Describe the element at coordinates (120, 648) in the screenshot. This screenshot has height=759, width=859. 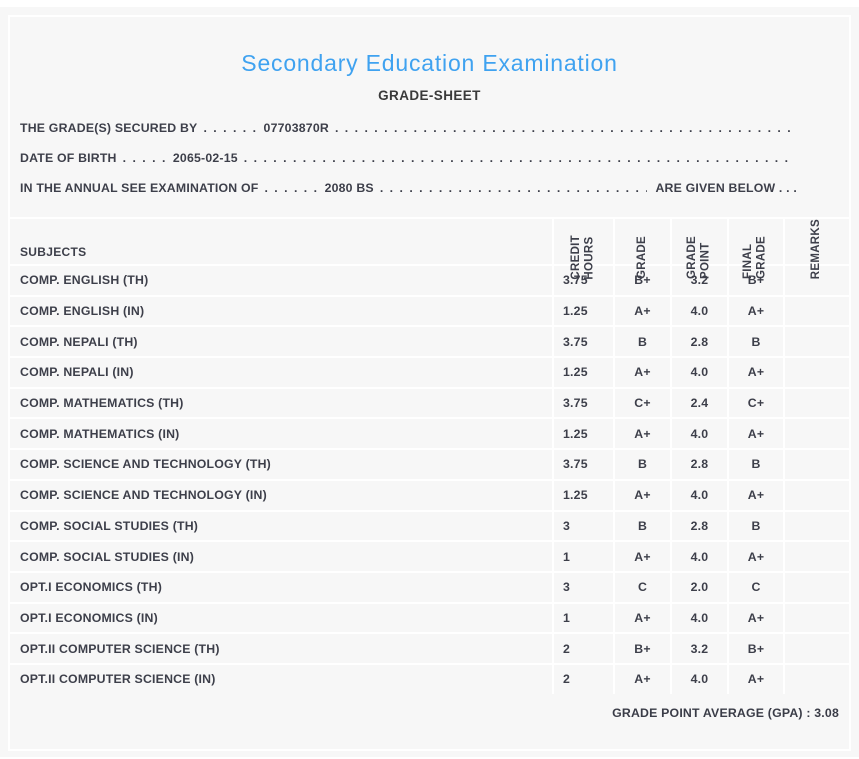
I see `subject-cell: OPT.II COMPUTER SCIENCE (TH)` at that location.